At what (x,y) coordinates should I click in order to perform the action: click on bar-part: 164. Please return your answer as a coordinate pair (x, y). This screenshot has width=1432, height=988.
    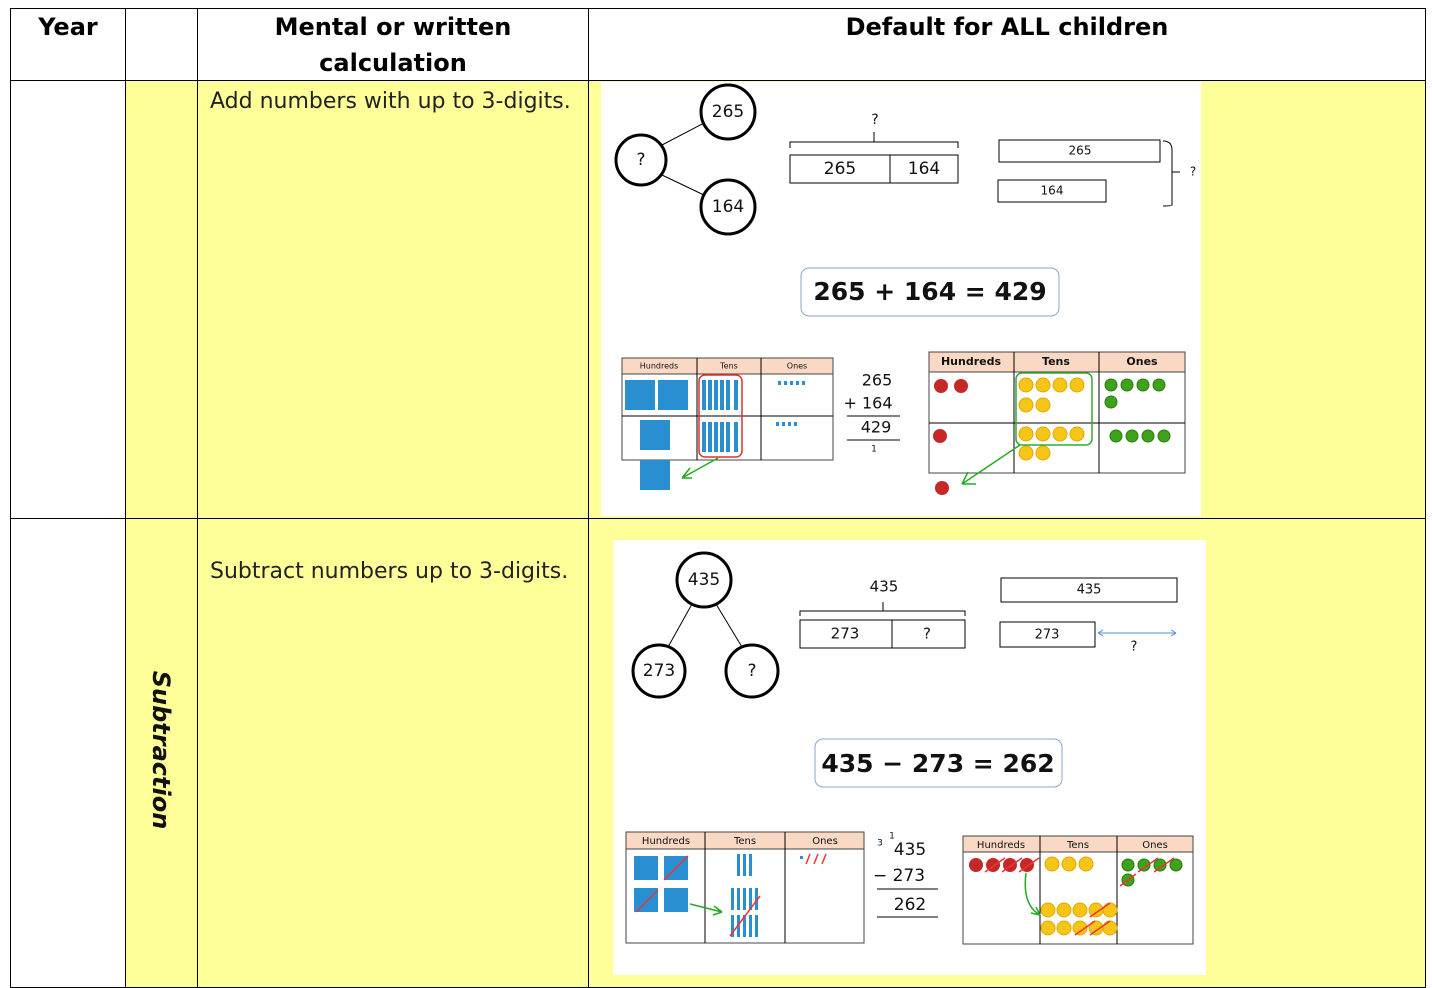
    Looking at the image, I should click on (924, 169).